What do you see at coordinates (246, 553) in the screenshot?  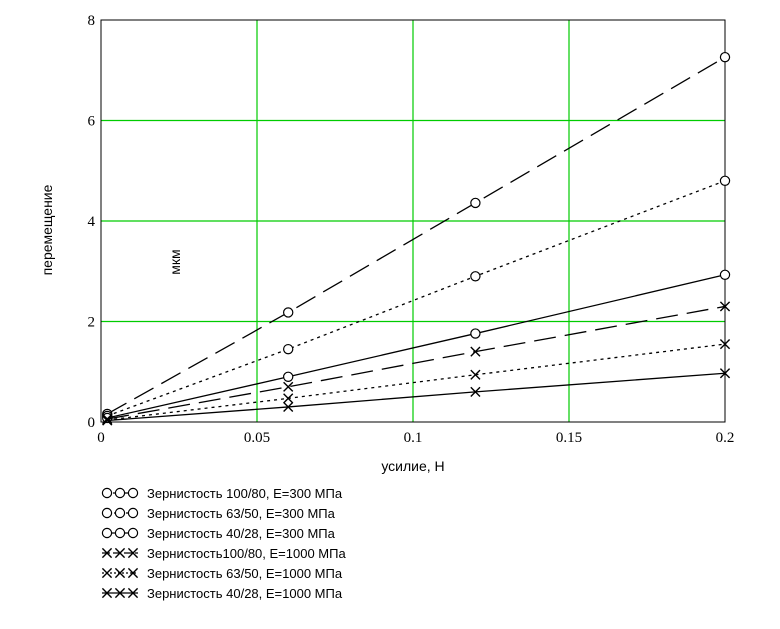 I see `legend-label: Зернистость100/80, E=1000 МПа` at bounding box center [246, 553].